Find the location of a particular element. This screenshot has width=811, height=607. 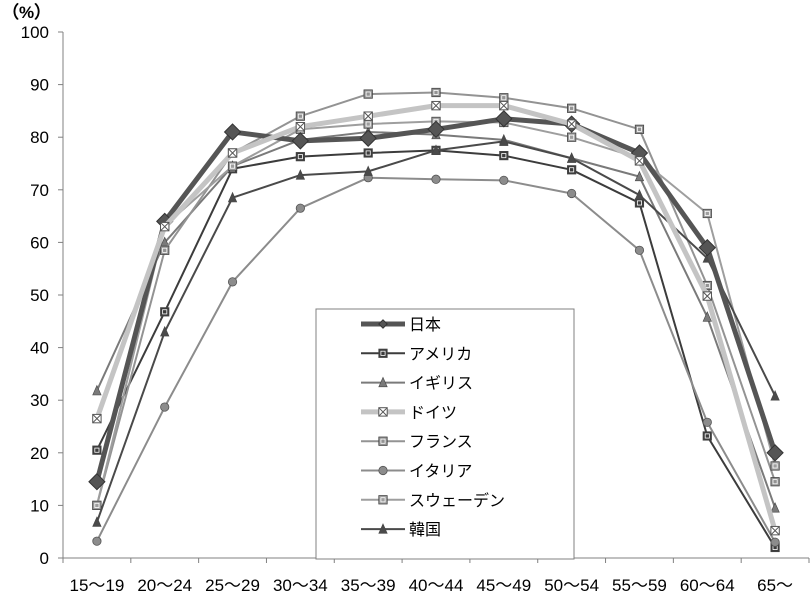

y-tick-label: 60 is located at coordinates (39, 242).